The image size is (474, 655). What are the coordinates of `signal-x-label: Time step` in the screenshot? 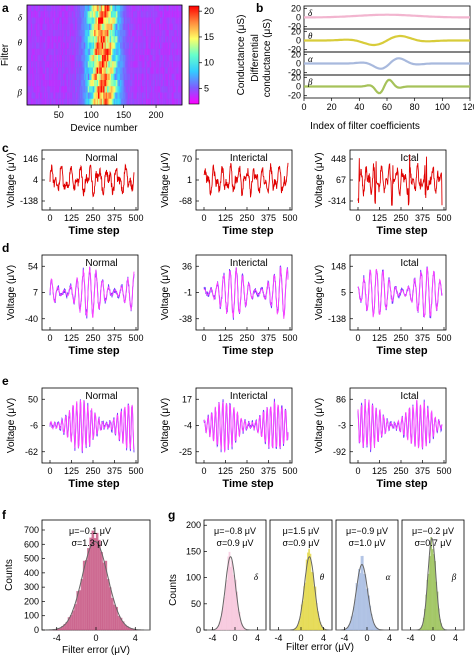 It's located at (401, 351).